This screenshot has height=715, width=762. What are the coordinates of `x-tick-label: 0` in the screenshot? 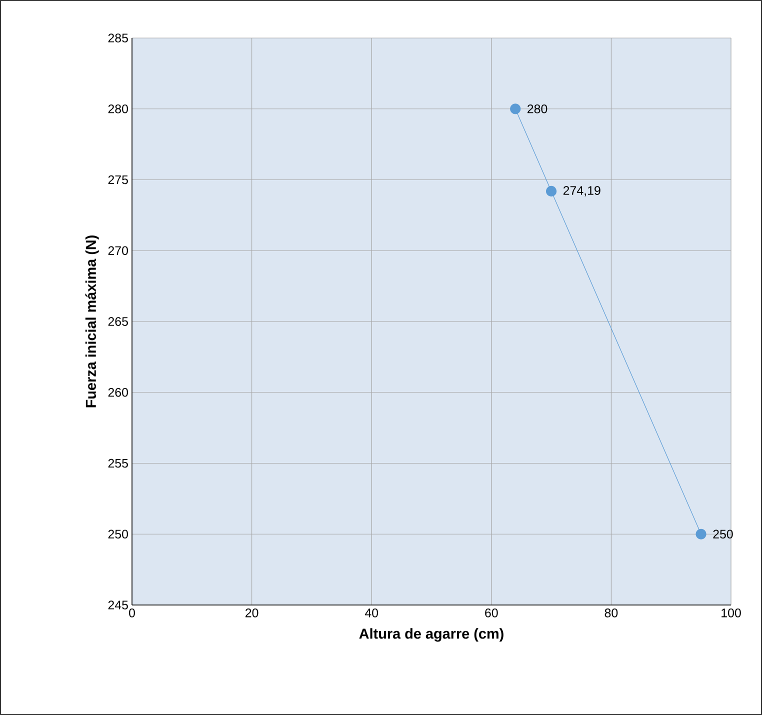 It's located at (132, 613).